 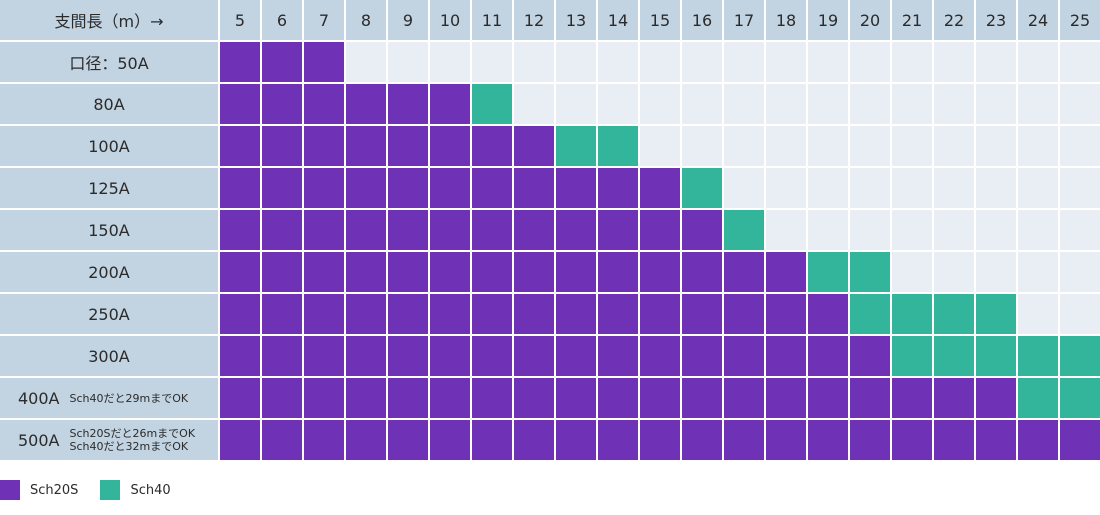 I want to click on column-header-10: 10, so click(x=451, y=21).